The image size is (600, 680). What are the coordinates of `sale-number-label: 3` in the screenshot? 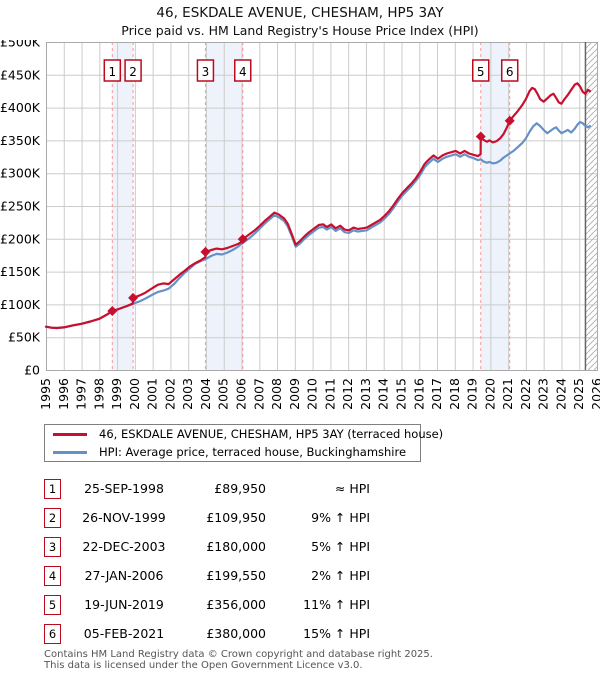 It's located at (206, 72).